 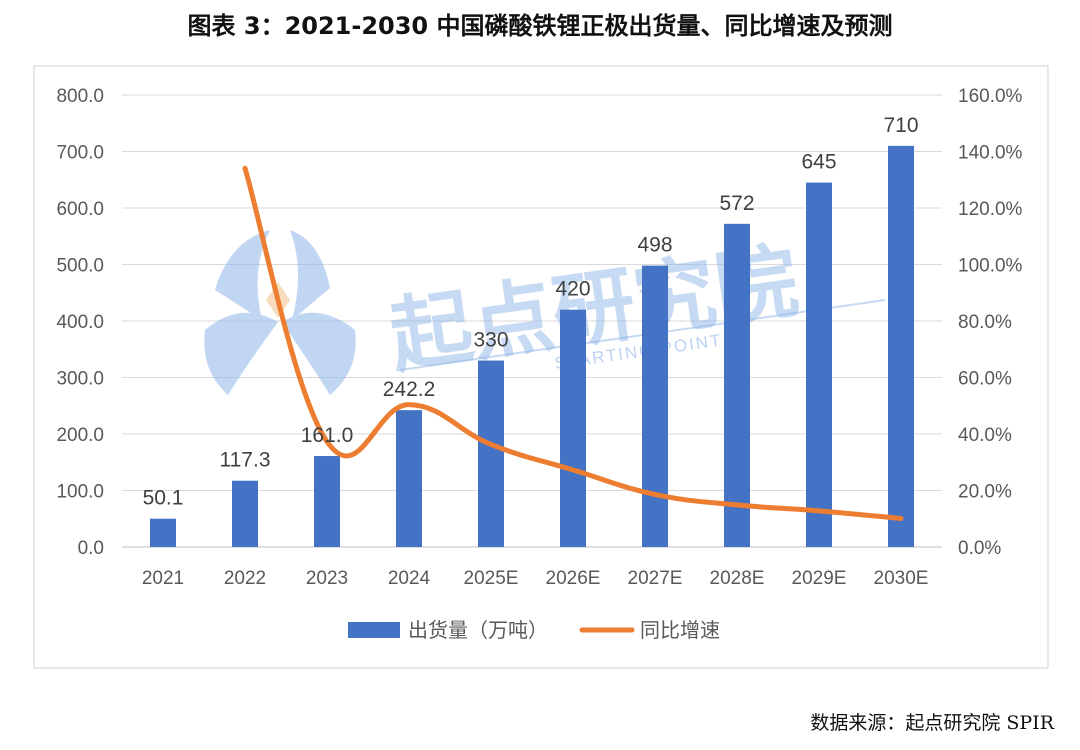 What do you see at coordinates (409, 578) in the screenshot?
I see `x-tick-label: 2024` at bounding box center [409, 578].